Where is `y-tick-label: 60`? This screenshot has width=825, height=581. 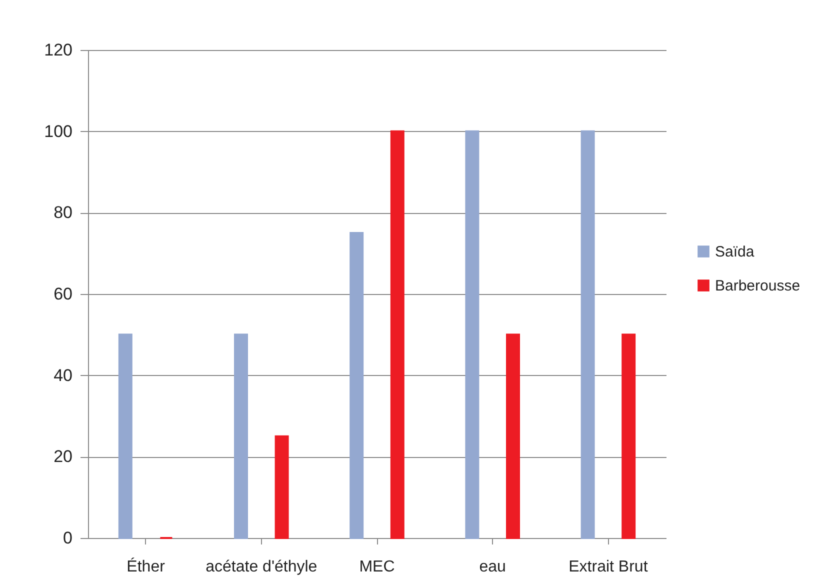 y-tick-label: 60 is located at coordinates (63, 294).